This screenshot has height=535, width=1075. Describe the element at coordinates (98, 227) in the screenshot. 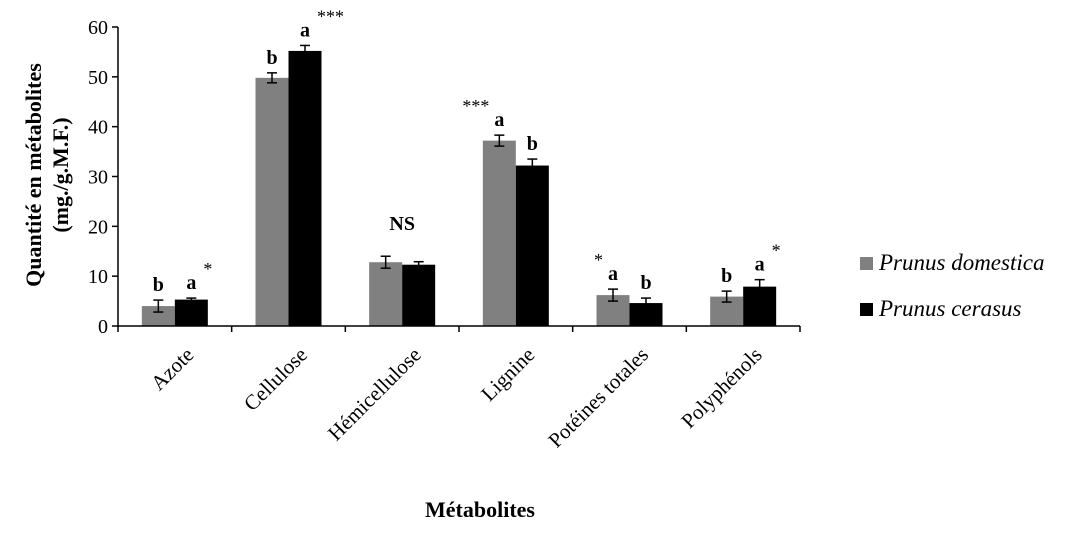

I see `y-tick-label: 20` at that location.